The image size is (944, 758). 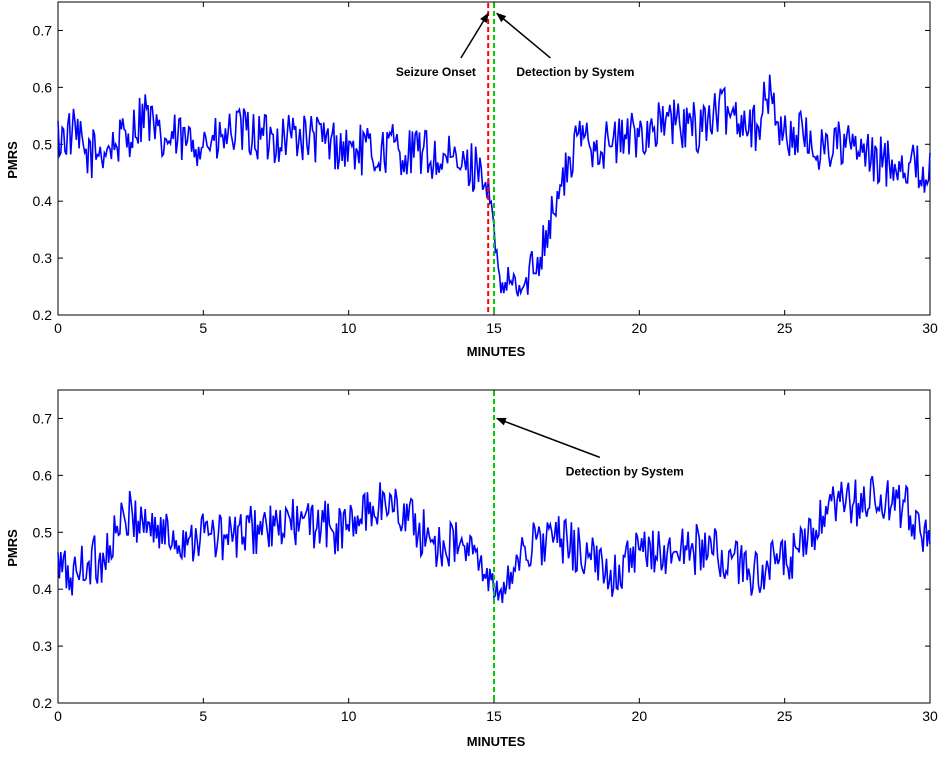 What do you see at coordinates (43, 646) in the screenshot?
I see `bottom-ytick-label: 0.3` at bounding box center [43, 646].